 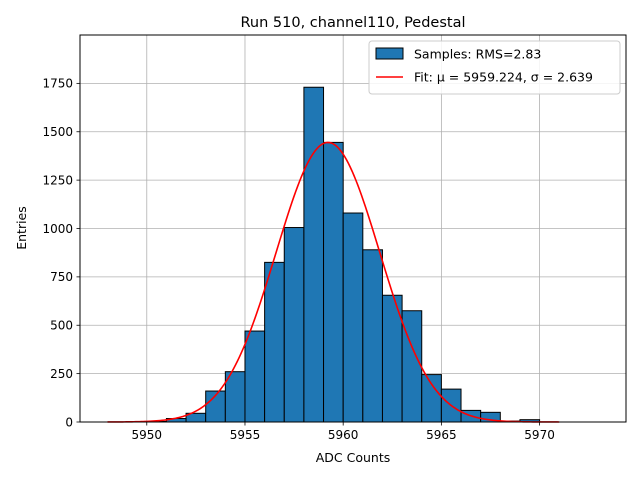 What do you see at coordinates (21, 228) in the screenshot?
I see `y-axis-label: Entries` at bounding box center [21, 228].